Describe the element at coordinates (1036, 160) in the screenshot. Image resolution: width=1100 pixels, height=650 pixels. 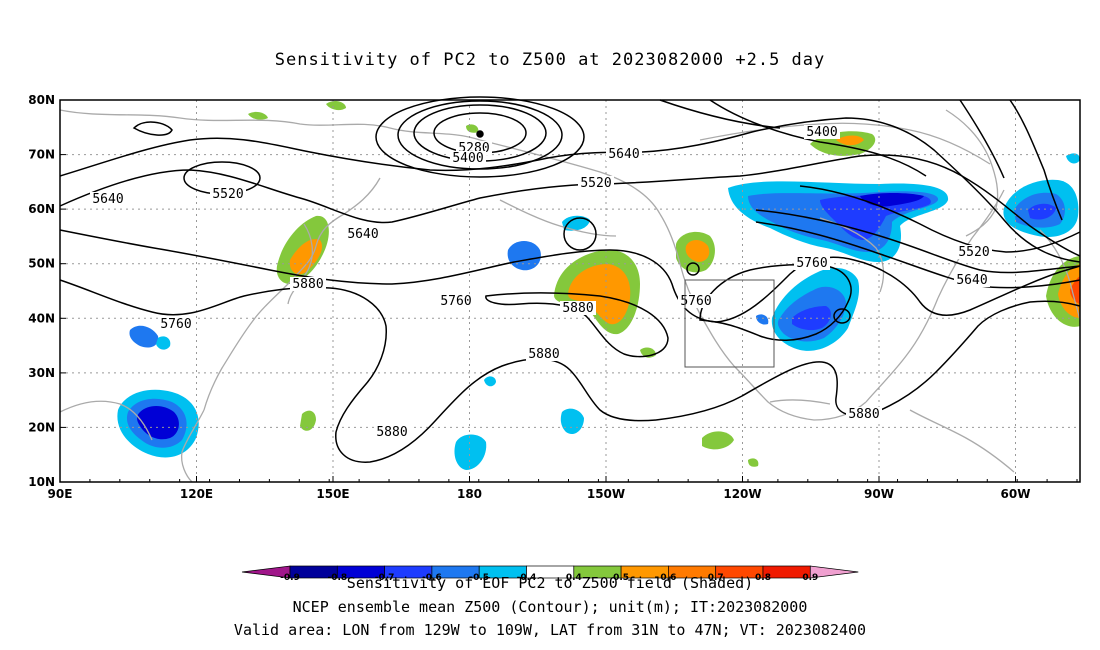
I see `contour-atl` at that location.